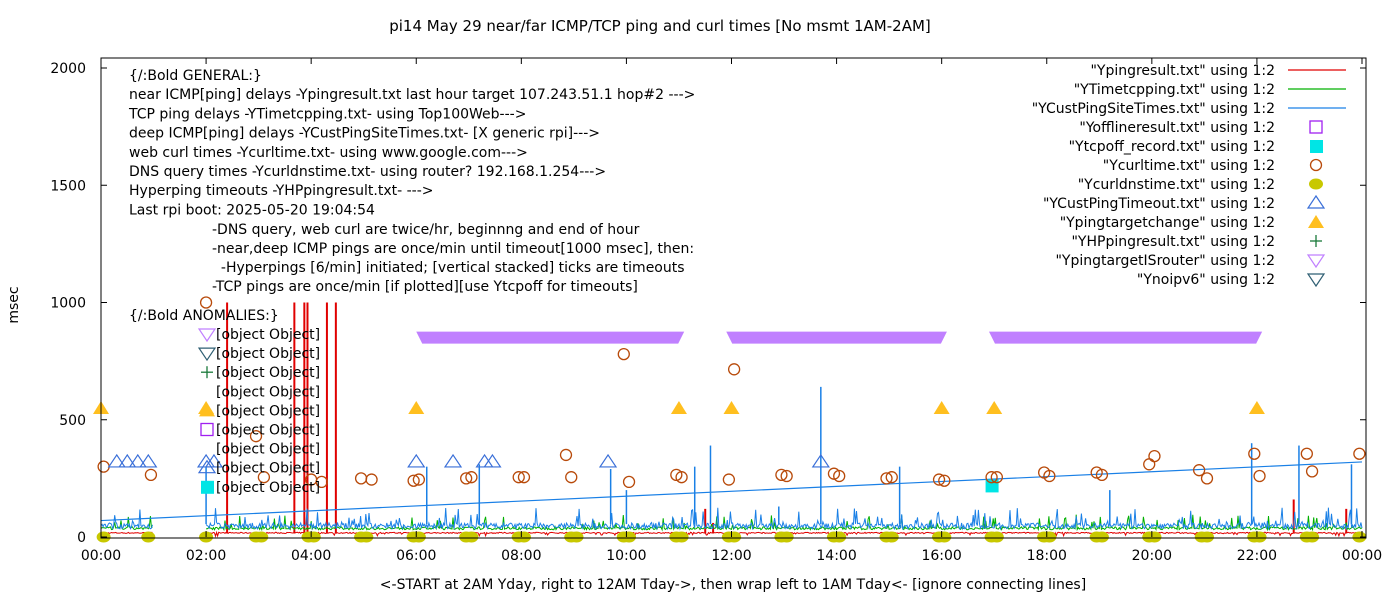 This screenshot has width=1400, height=600. What do you see at coordinates (126, 523) in the screenshot?
I see `series-ytimetcpping-txt-line` at bounding box center [126, 523].